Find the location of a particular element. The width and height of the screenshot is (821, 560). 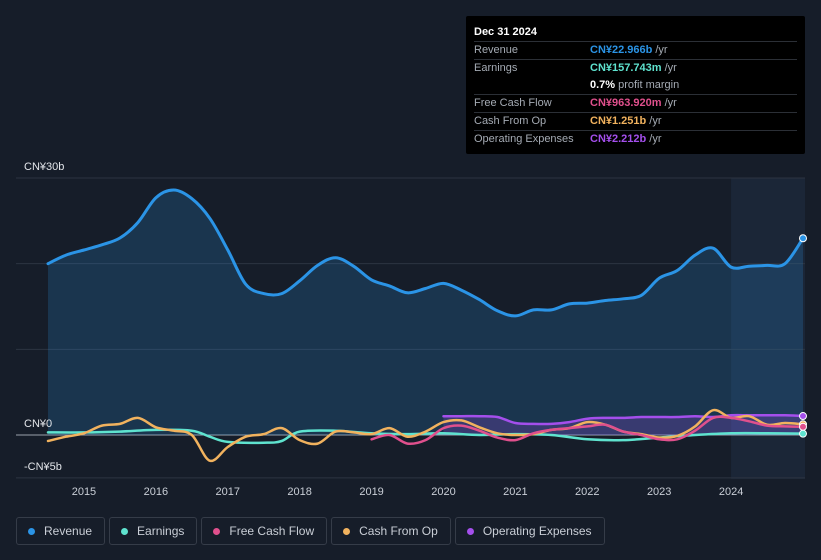

x-tick-label: 2021 is located at coordinates (515, 492).